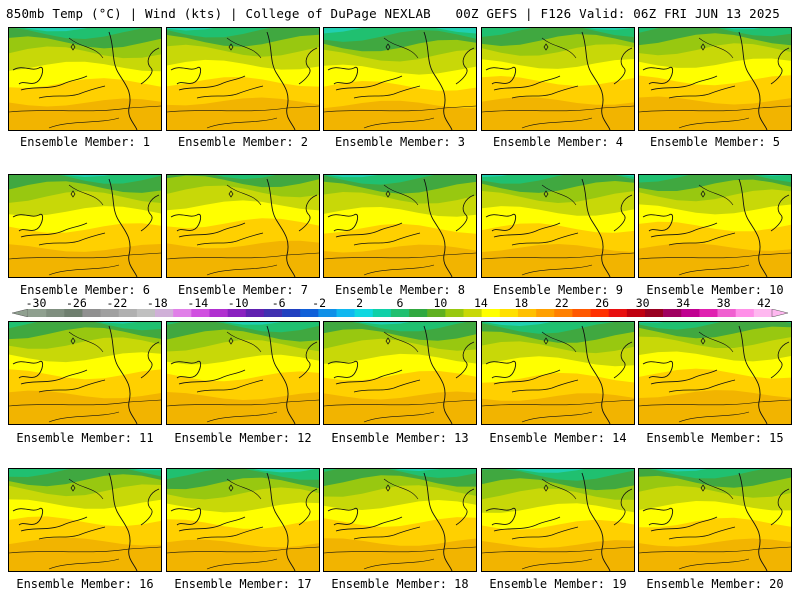 This screenshot has height=600, width=800. I want to click on ensemble-member-label: Ensemble Member: 14, so click(558, 438).